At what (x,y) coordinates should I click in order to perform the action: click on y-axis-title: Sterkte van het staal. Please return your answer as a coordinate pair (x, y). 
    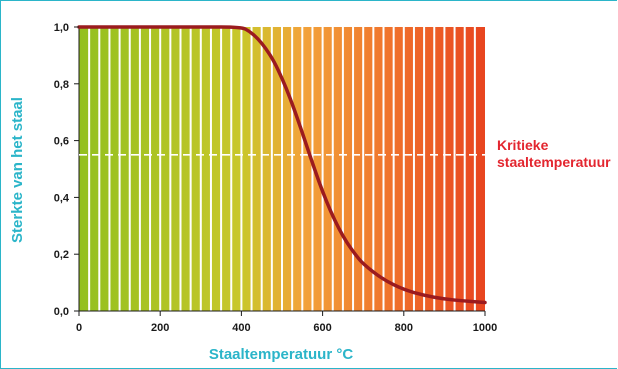
    Looking at the image, I should click on (17, 170).